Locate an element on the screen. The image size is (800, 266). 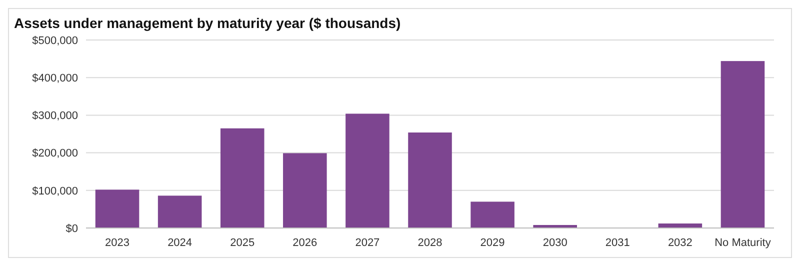
y-tick-label: $100,000 is located at coordinates (55, 191).